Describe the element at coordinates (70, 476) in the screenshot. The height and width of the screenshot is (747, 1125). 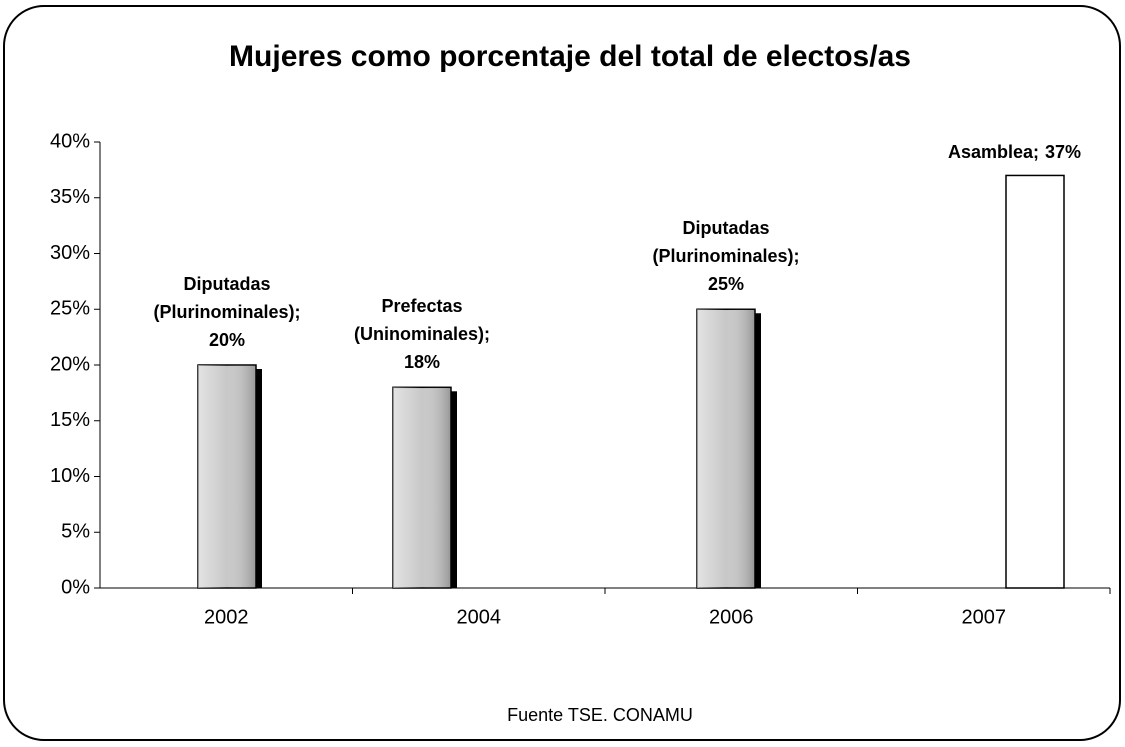
I see `y-tick-label: 10%` at that location.